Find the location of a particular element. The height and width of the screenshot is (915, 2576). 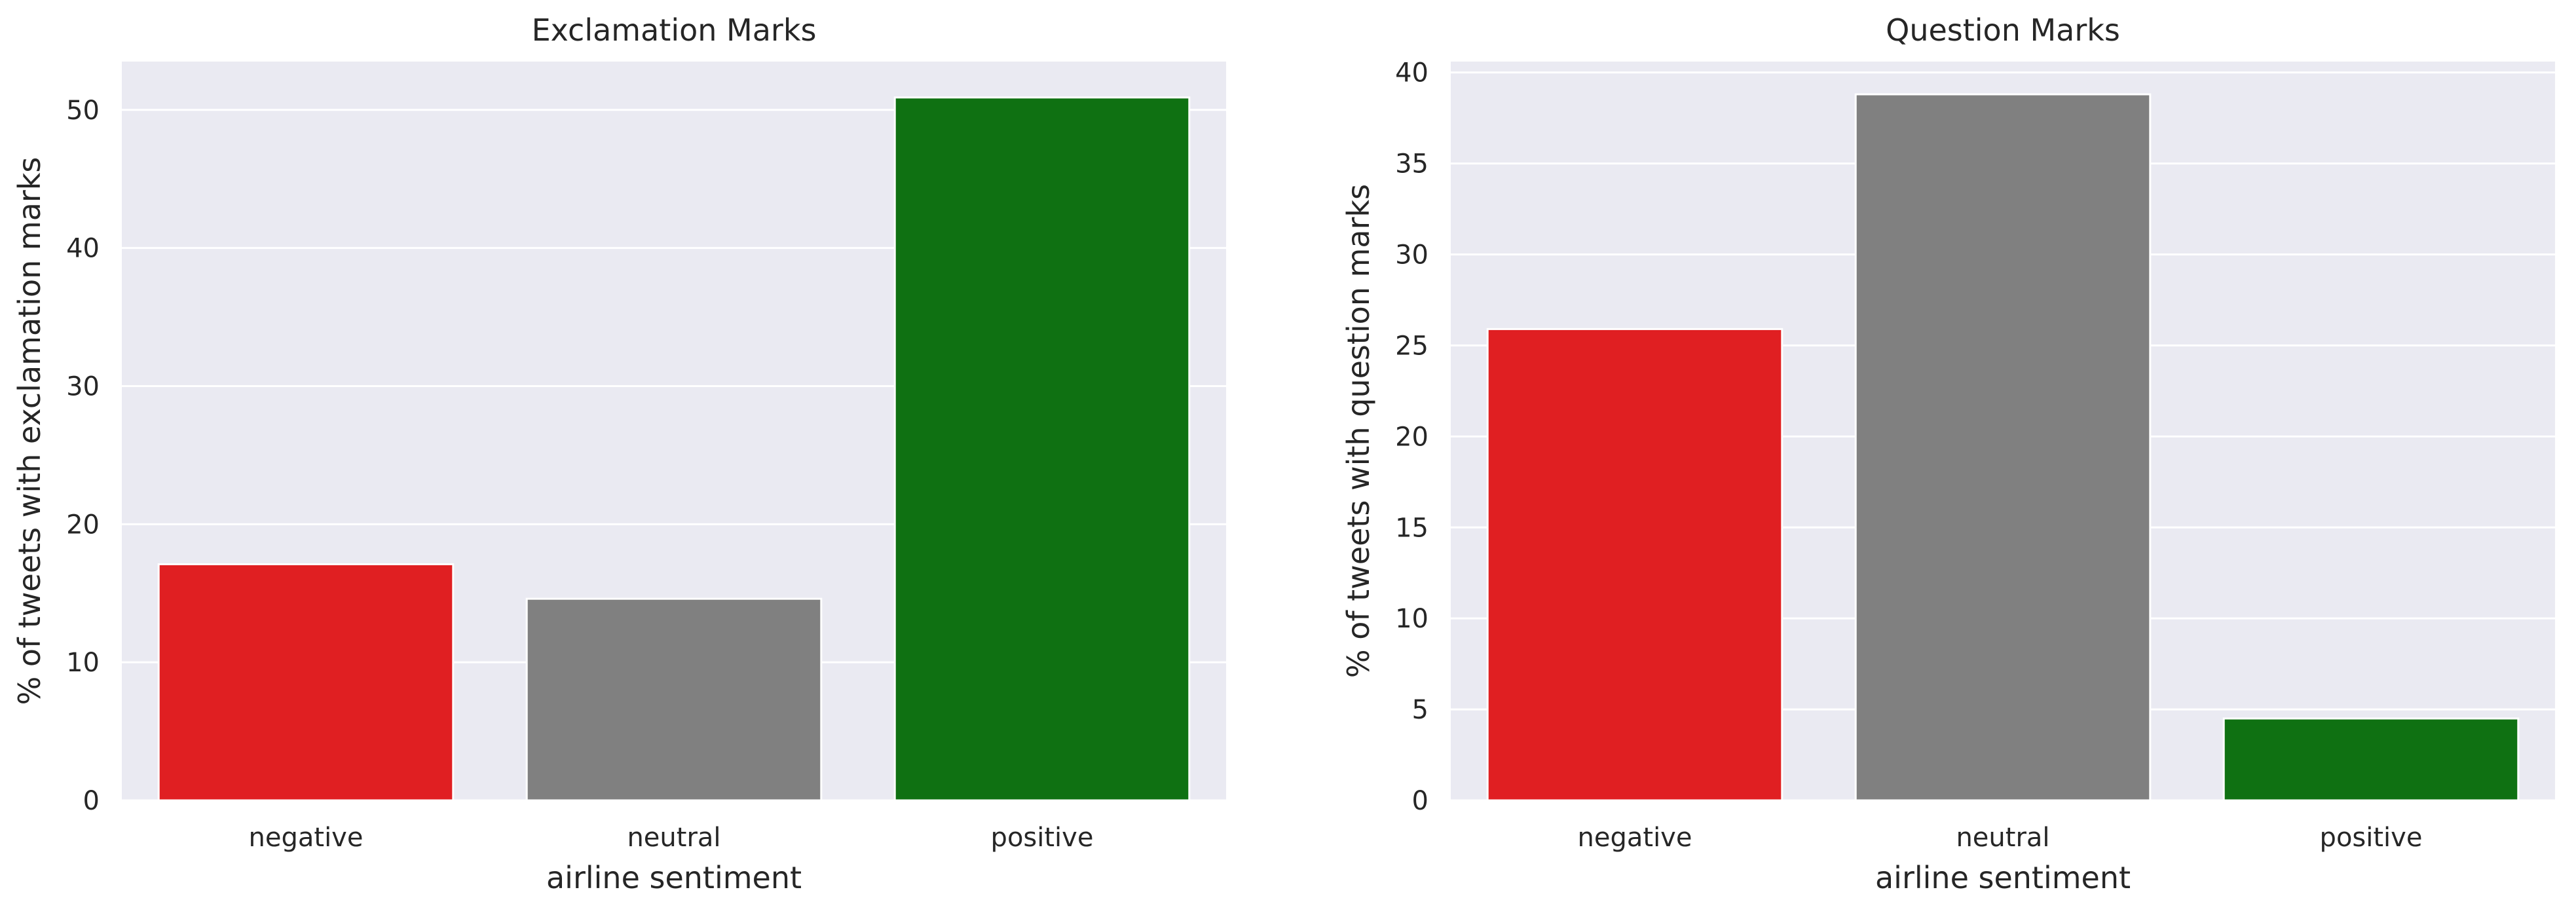

y-axis-label: % of tweets with question marks is located at coordinates (1358, 431).